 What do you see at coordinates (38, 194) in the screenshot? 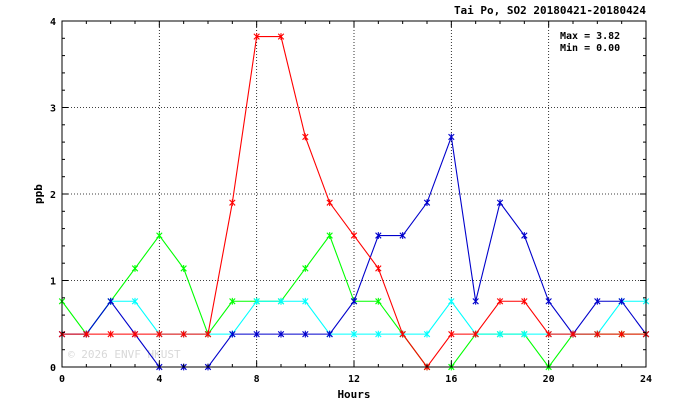
I see `y-axis-label: ppb` at bounding box center [38, 194].